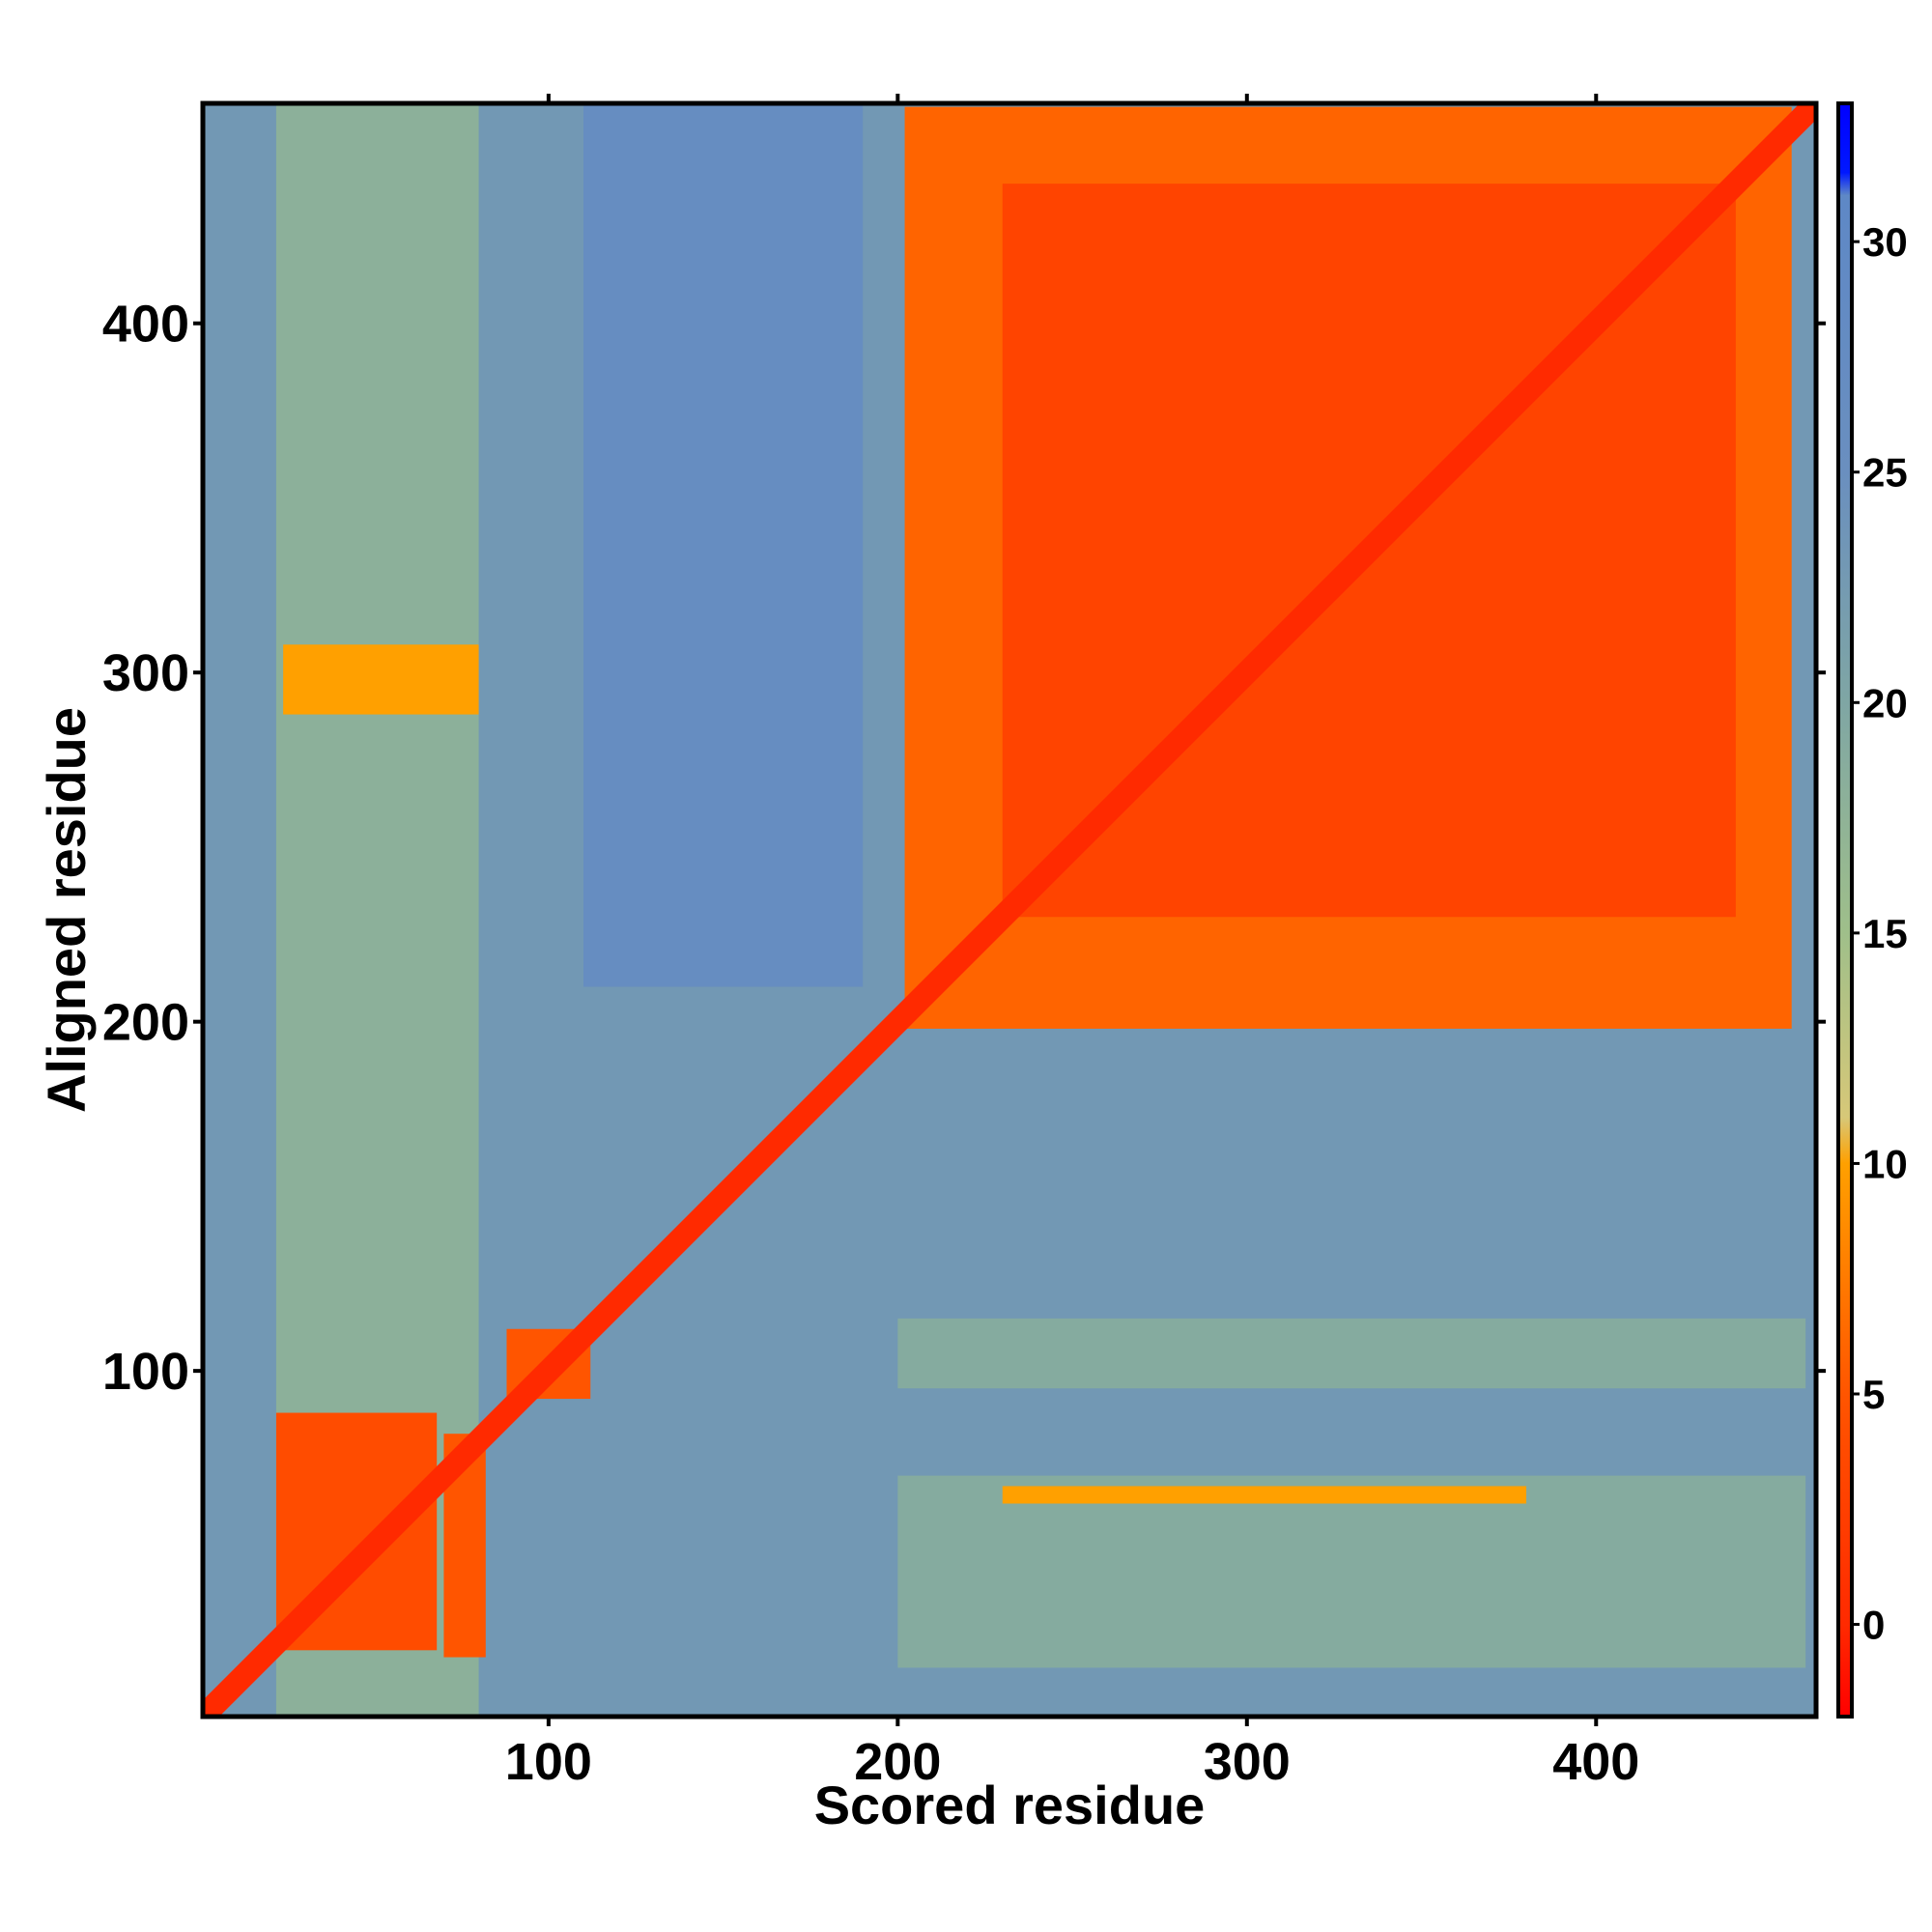 The image size is (1932, 1932). Describe the element at coordinates (1351, 1353) in the screenshot. I see `heatmap-region-lightband-row100` at that location.